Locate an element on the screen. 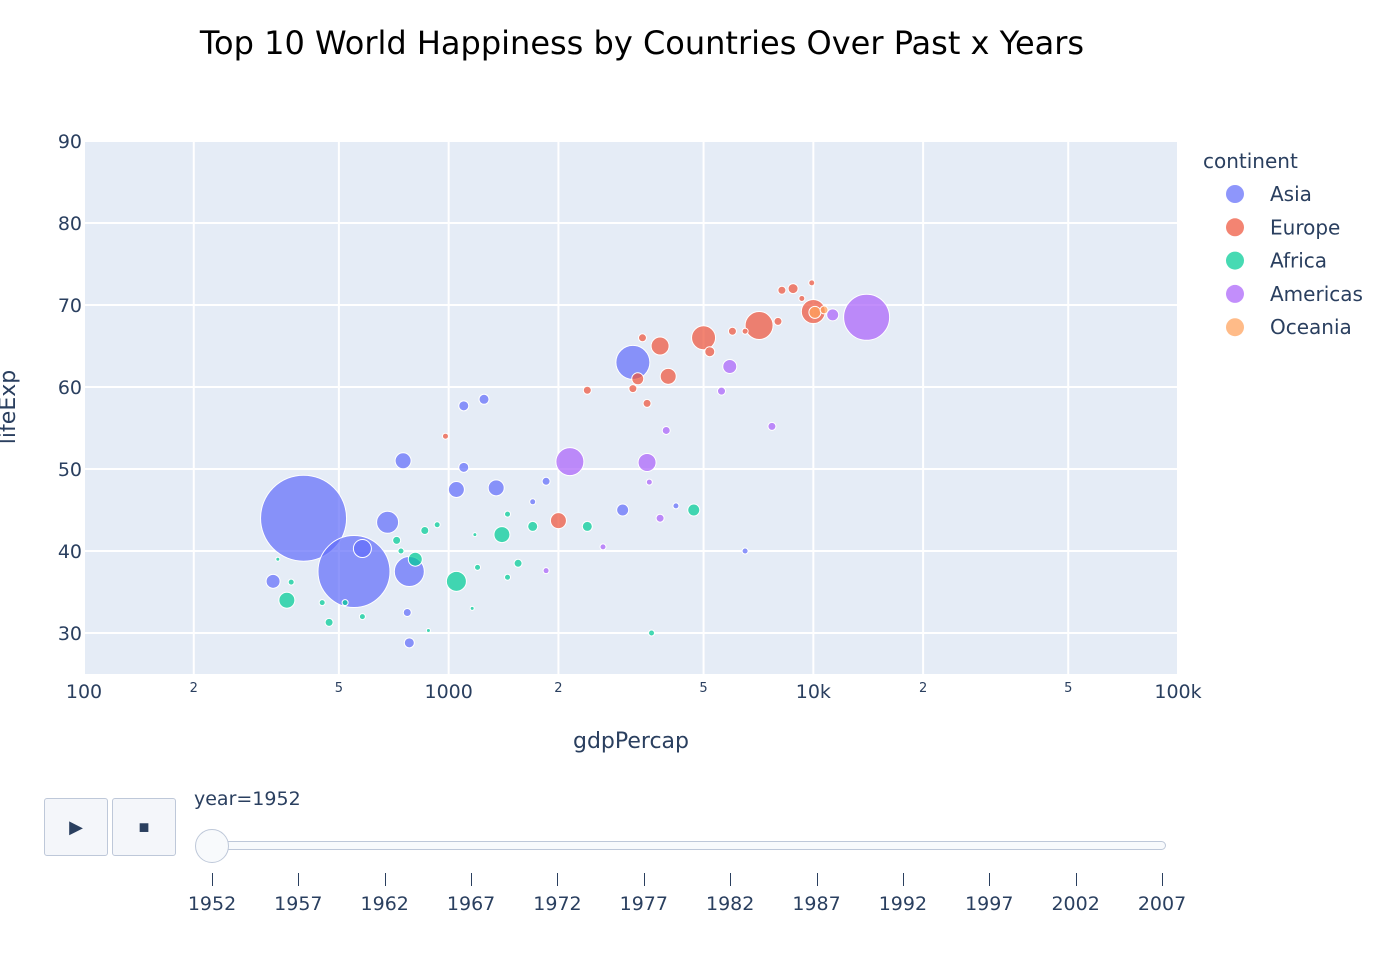 The width and height of the screenshot is (1378, 956). legend-label: Oceania is located at coordinates (1311, 327).